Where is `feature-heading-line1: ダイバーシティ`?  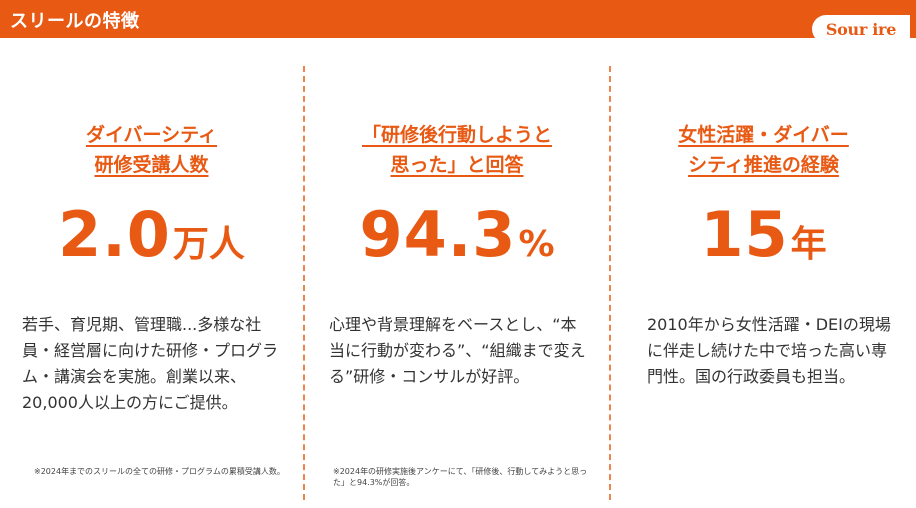
feature-heading-line1: ダイバーシティ is located at coordinates (151, 135).